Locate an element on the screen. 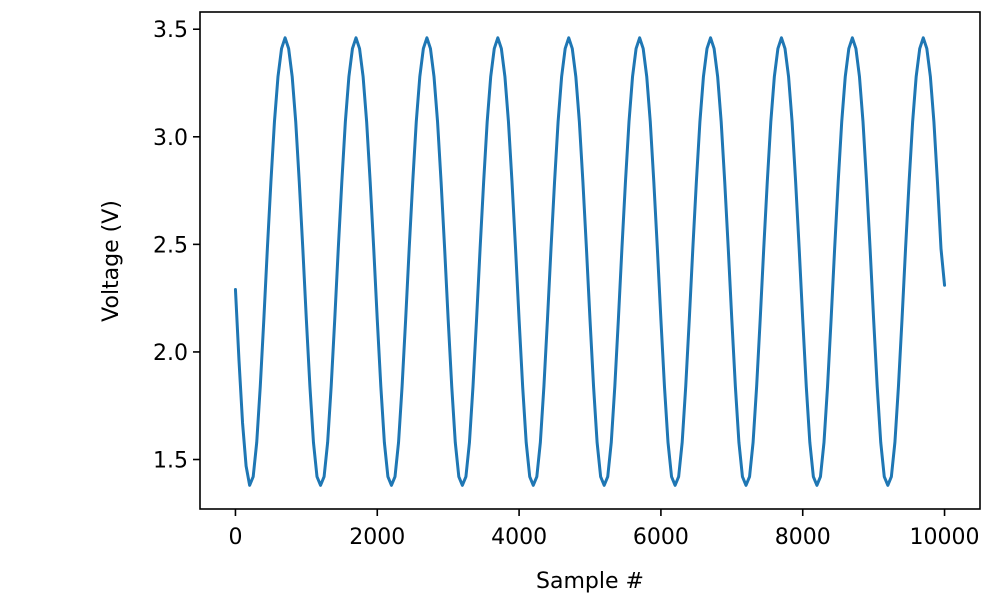  y-tick-label: 2.0 is located at coordinates (170, 353).